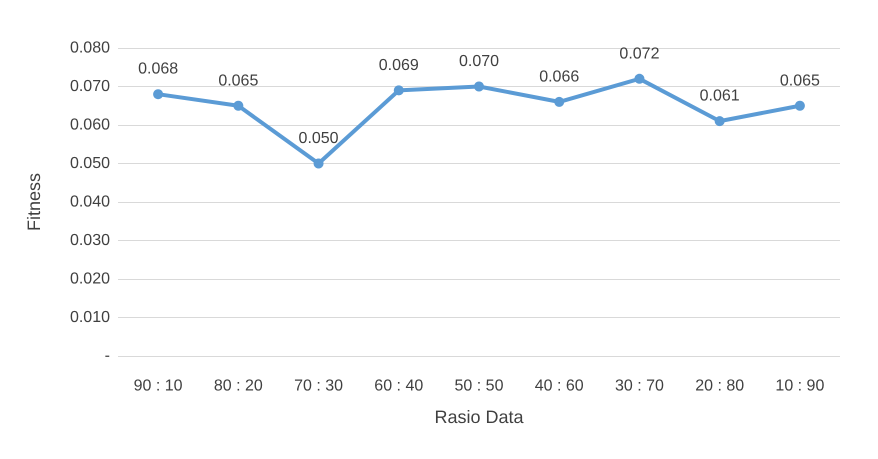  I want to click on x-tick-label: 40 : 60, so click(559, 386).